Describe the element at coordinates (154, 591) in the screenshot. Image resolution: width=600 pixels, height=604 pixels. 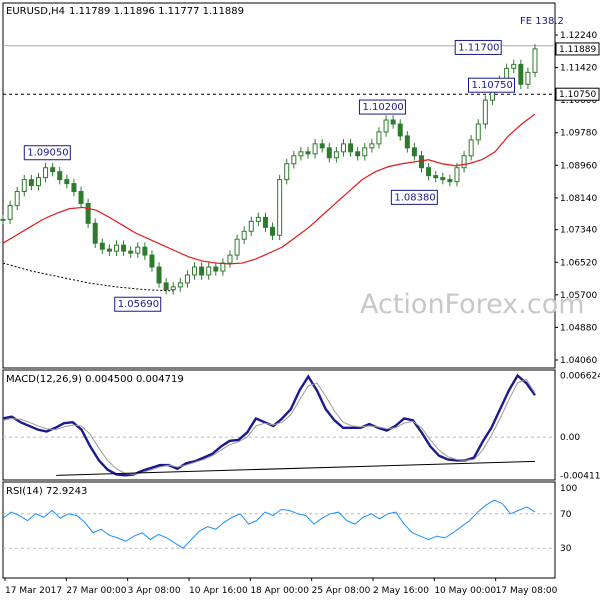
I see `x-tick-label: 3 Apr 08:00` at that location.